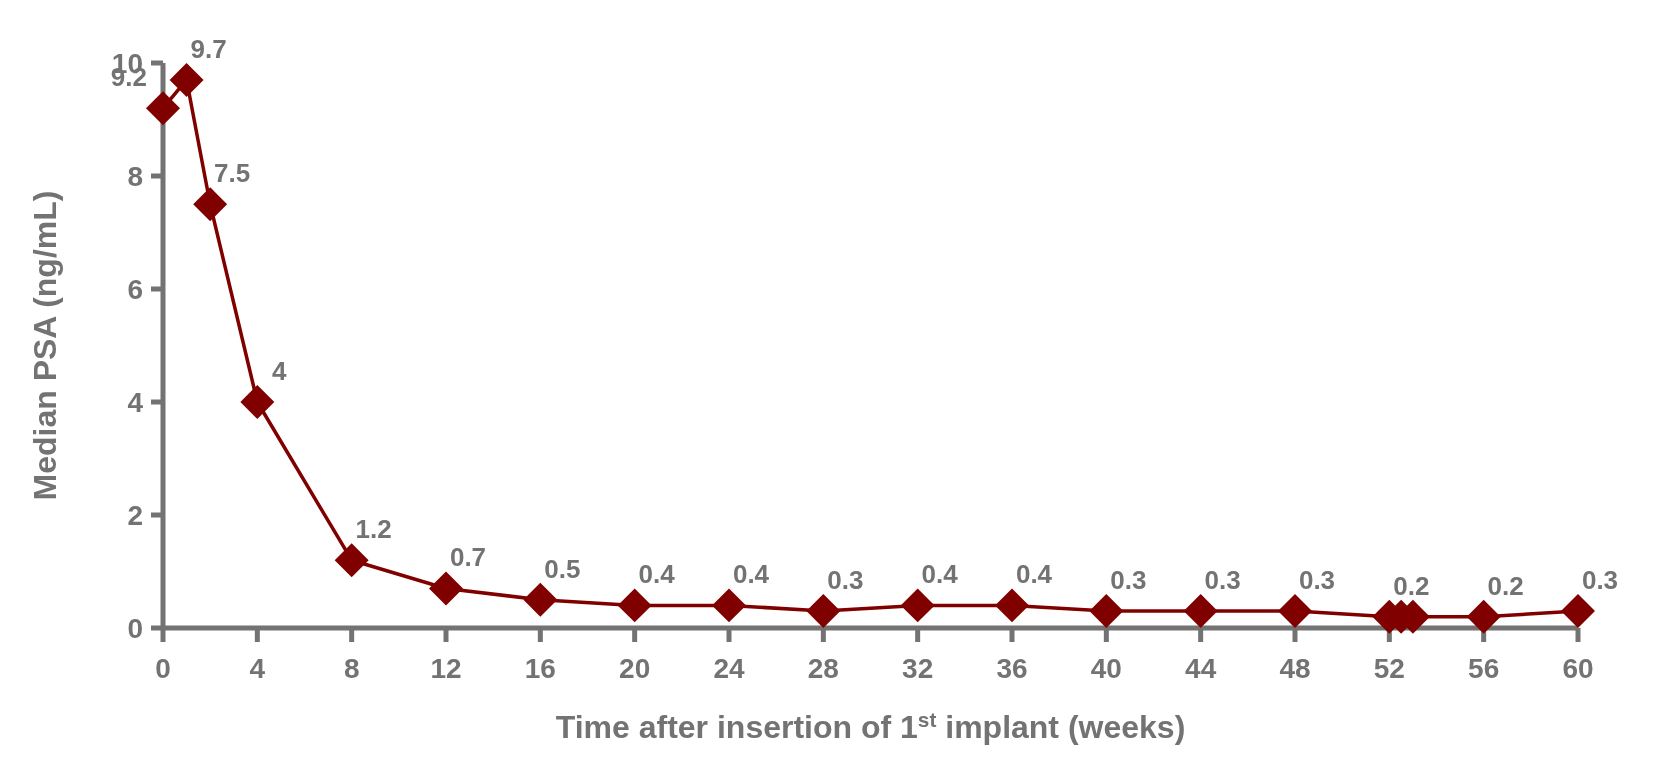 The height and width of the screenshot is (768, 1653). What do you see at coordinates (257, 668) in the screenshot?
I see `x-tick-label: 4` at bounding box center [257, 668].